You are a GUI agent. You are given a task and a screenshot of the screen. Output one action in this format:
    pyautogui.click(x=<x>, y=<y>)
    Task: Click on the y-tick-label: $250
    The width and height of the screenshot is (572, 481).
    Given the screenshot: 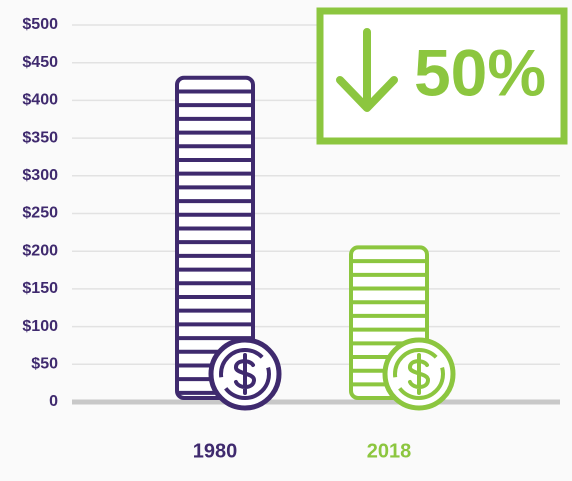 What is the action you would take?
    pyautogui.click(x=40, y=213)
    